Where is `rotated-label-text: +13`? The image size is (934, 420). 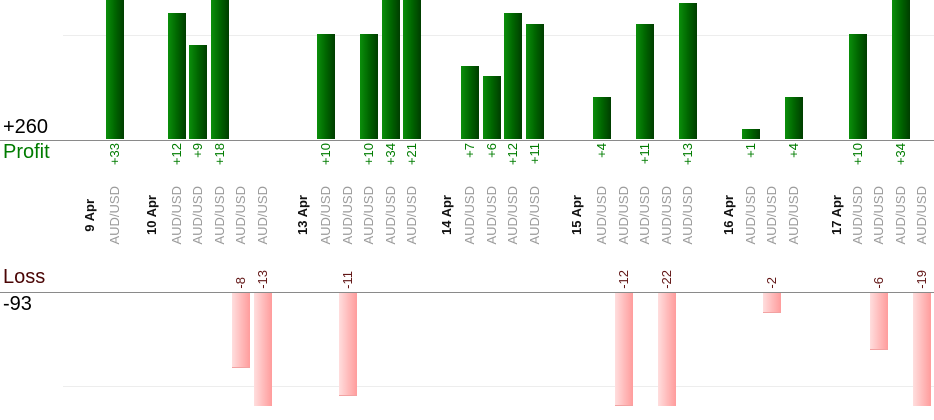 rotated-label-text: +13 is located at coordinates (687, 154).